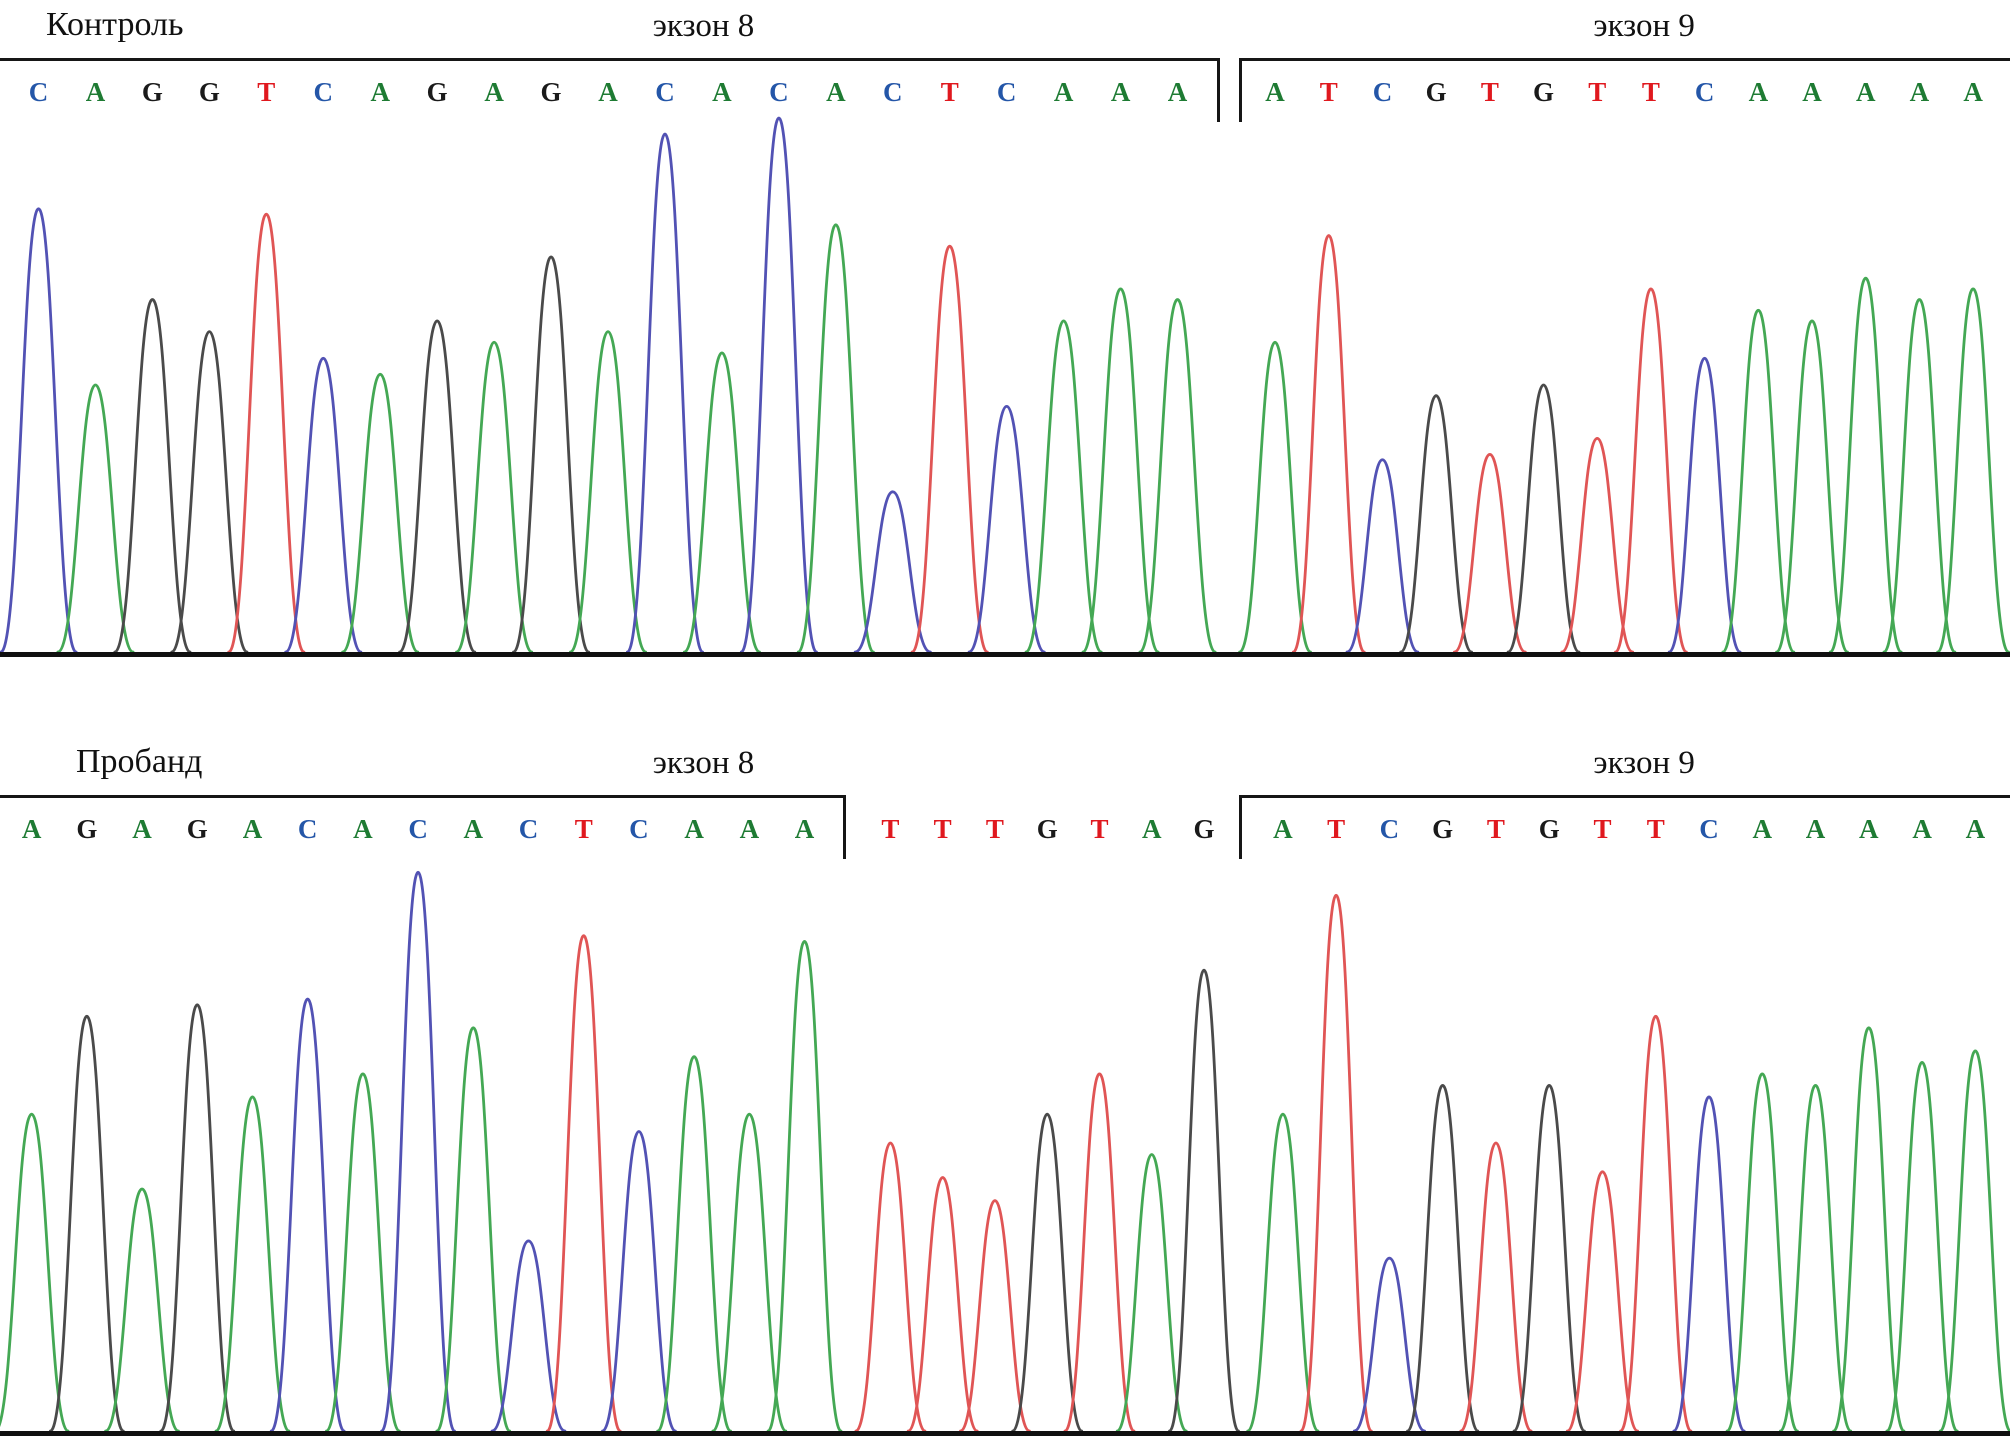 The height and width of the screenshot is (1439, 2010). Describe the element at coordinates (1625, 796) in the screenshot. I see `exon-bracket-line` at that location.